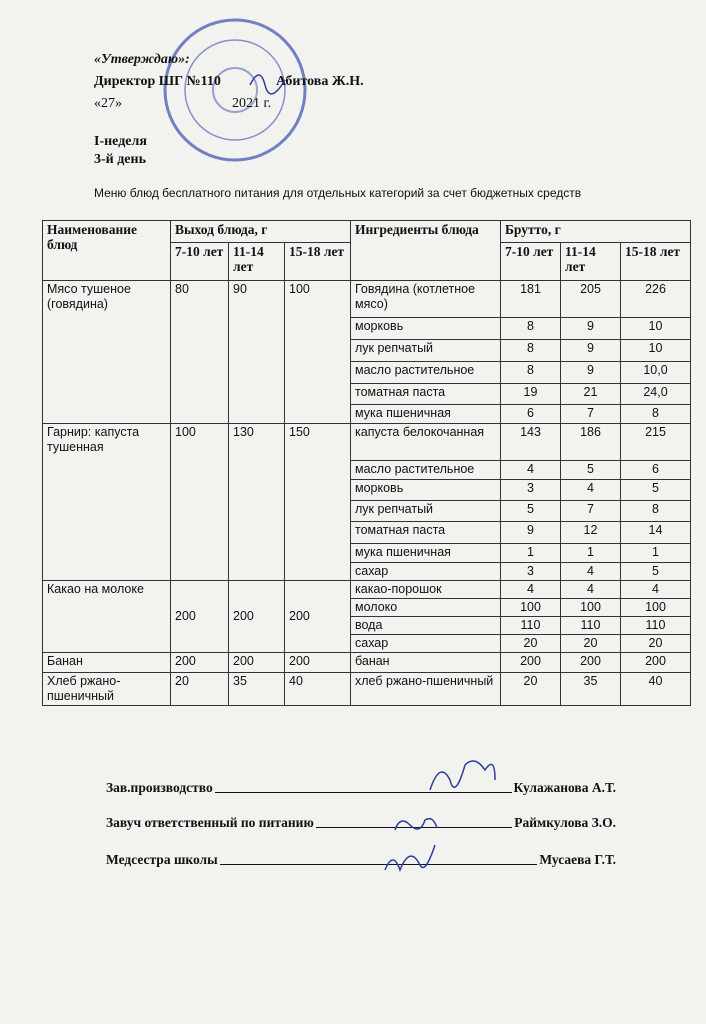 Image resolution: width=706 pixels, height=1024 pixels. I want to click on signature-line: Зав.производство Кулажанова А.Т., so click(361, 788).